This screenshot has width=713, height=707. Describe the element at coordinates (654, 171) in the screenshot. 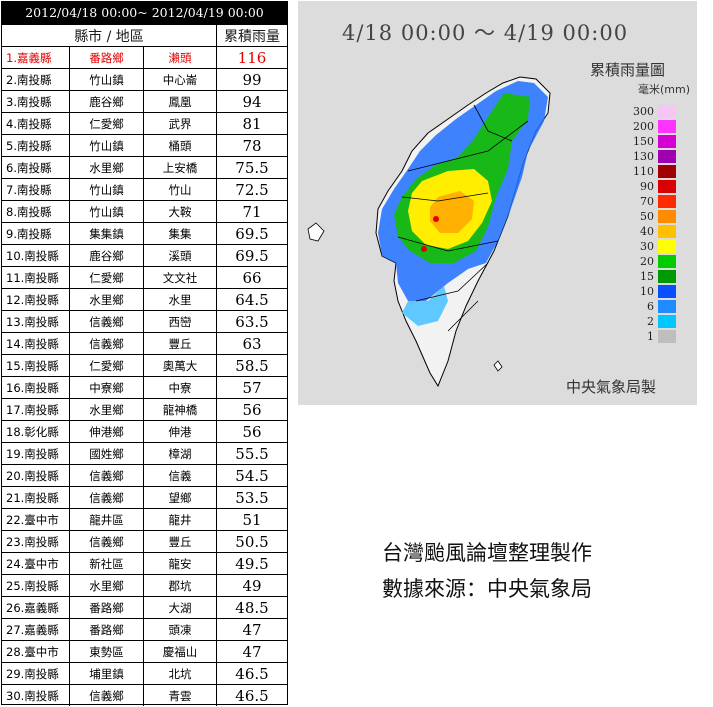

I see `legend-item: 110` at that location.